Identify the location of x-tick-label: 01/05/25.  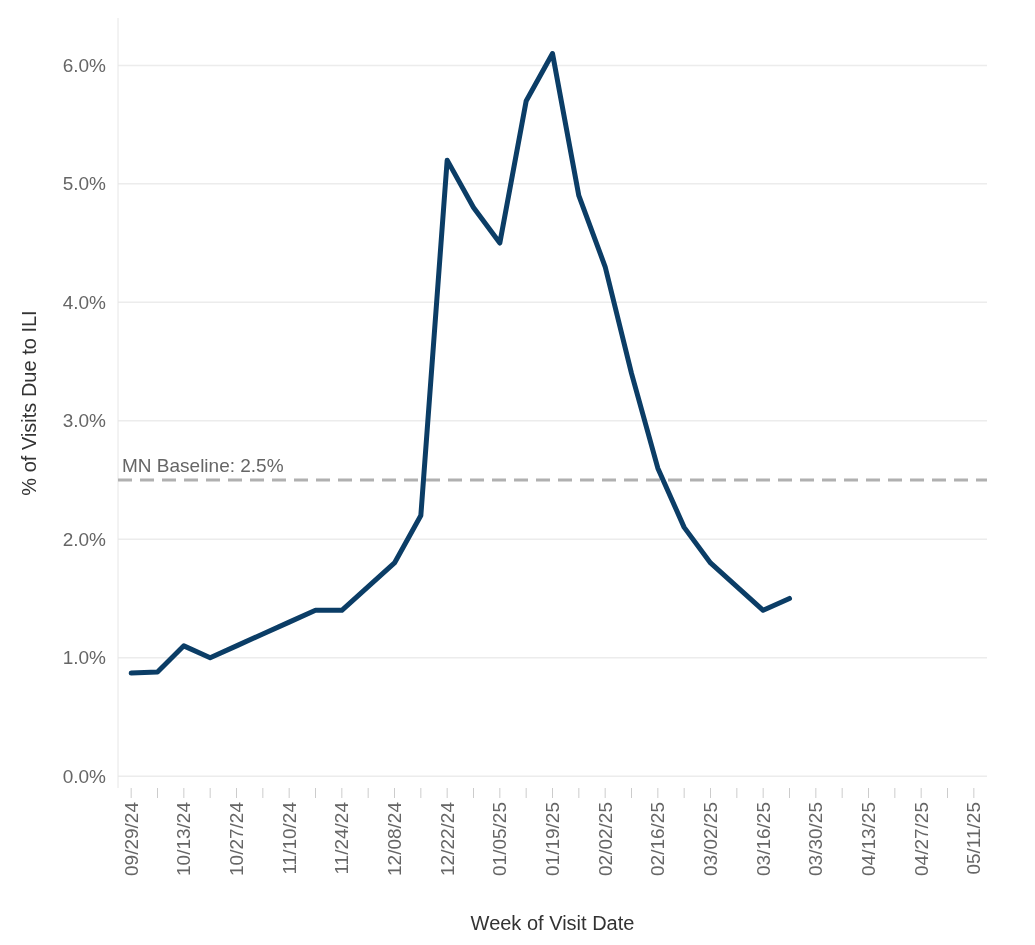
(500, 839).